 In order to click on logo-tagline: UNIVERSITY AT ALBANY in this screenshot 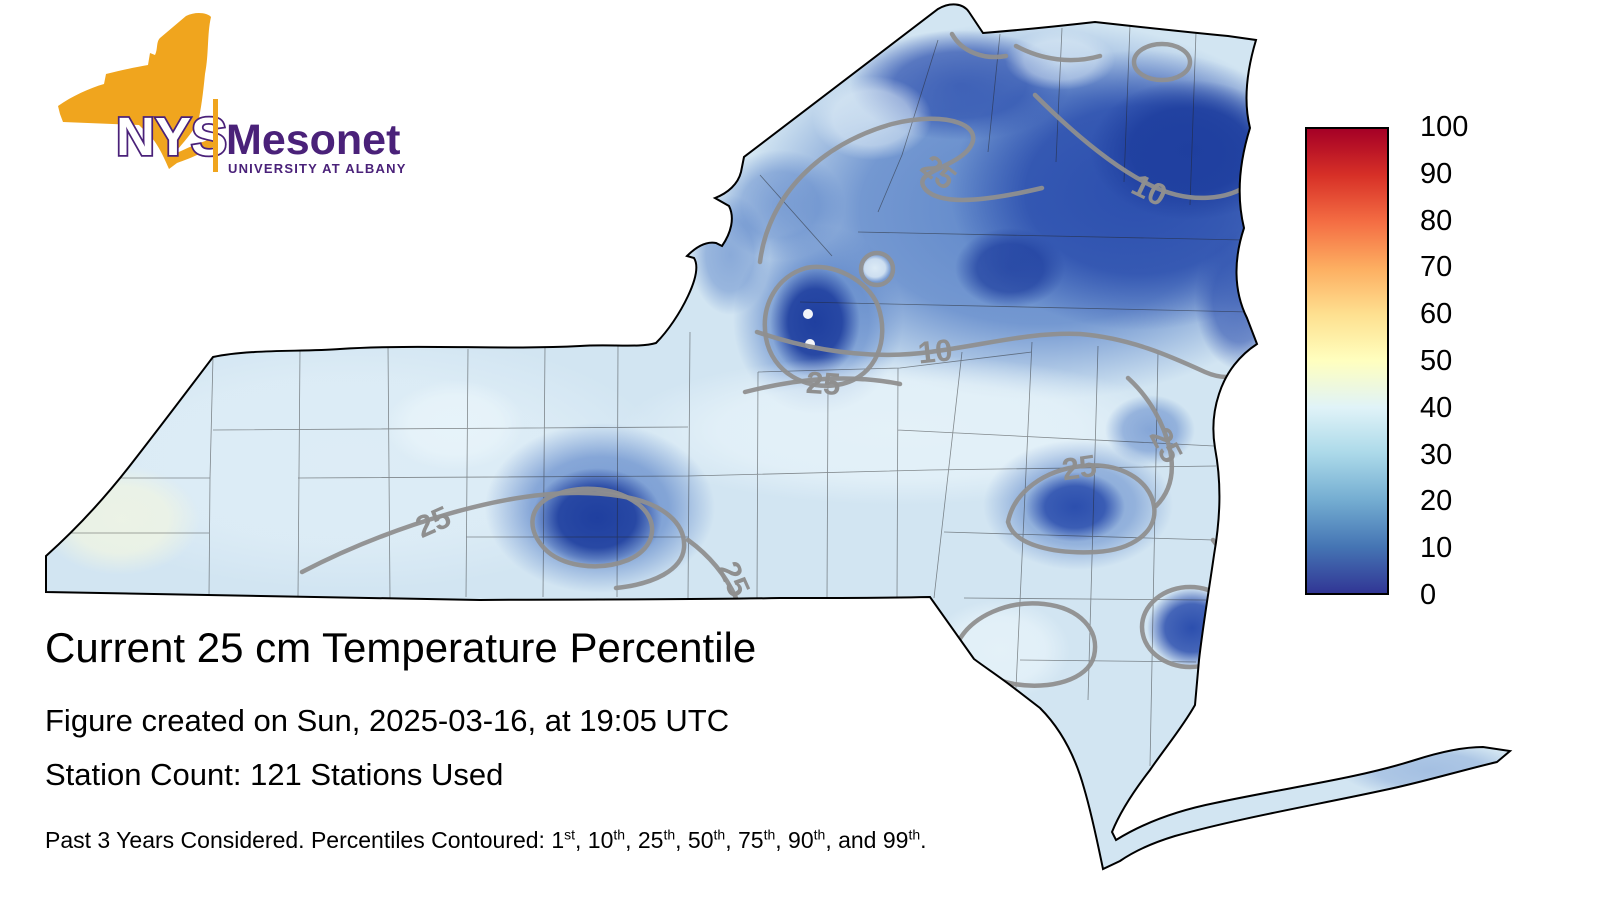, I will do `click(317, 168)`.